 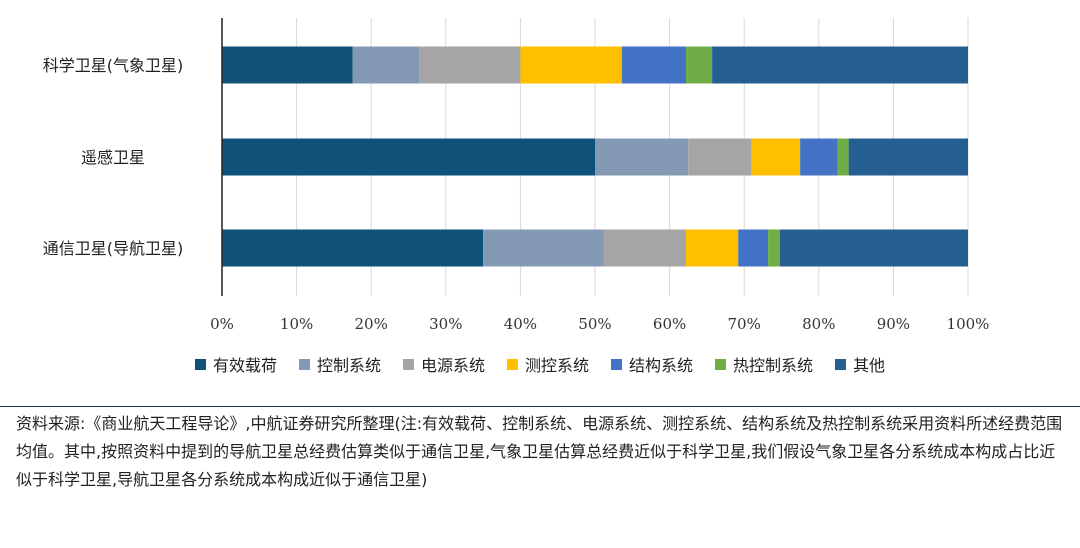 What do you see at coordinates (893, 324) in the screenshot?
I see `x-tick-label: 90%` at bounding box center [893, 324].